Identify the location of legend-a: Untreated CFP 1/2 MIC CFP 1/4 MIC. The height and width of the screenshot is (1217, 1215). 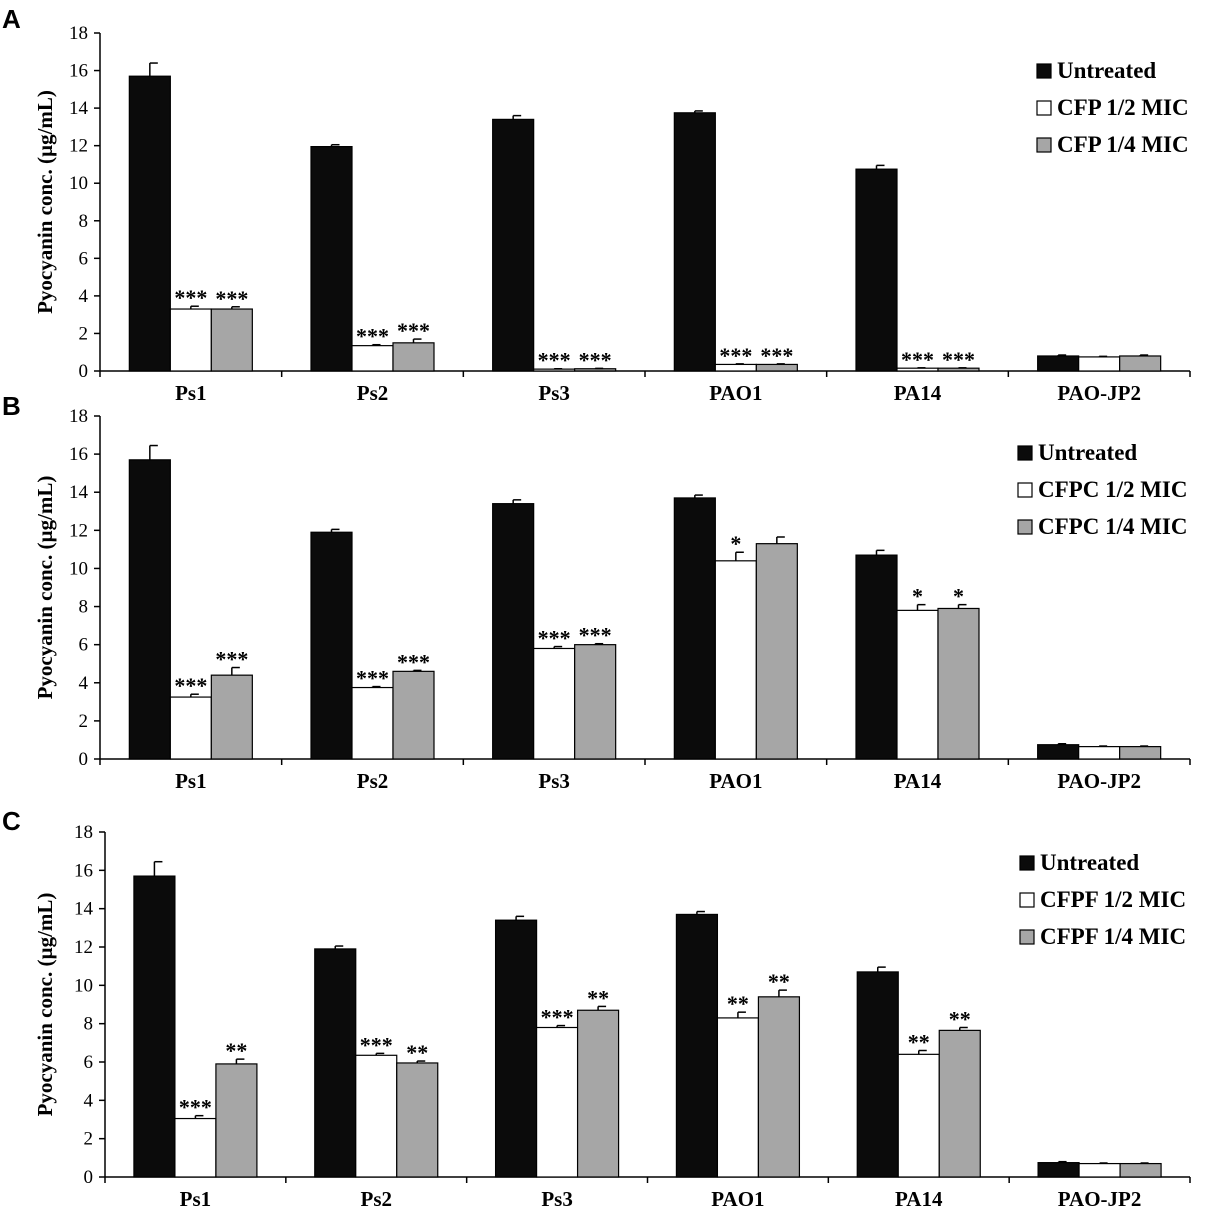
(1112, 107).